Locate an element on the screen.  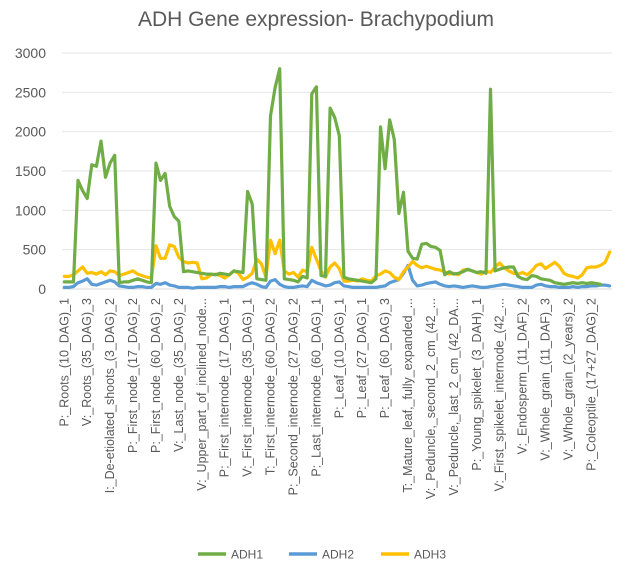
legend-label-adh2: ADH2 is located at coordinates (338, 555).